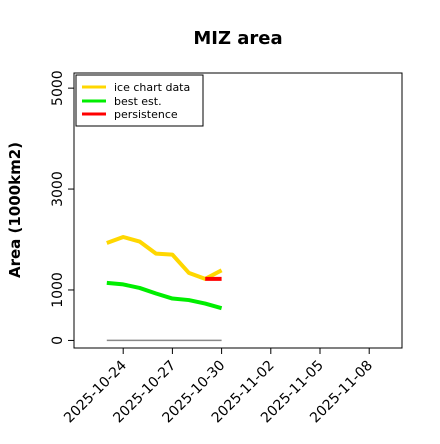 The height and width of the screenshot is (444, 440). I want to click on y-tick-label-0: 0, so click(58, 340).